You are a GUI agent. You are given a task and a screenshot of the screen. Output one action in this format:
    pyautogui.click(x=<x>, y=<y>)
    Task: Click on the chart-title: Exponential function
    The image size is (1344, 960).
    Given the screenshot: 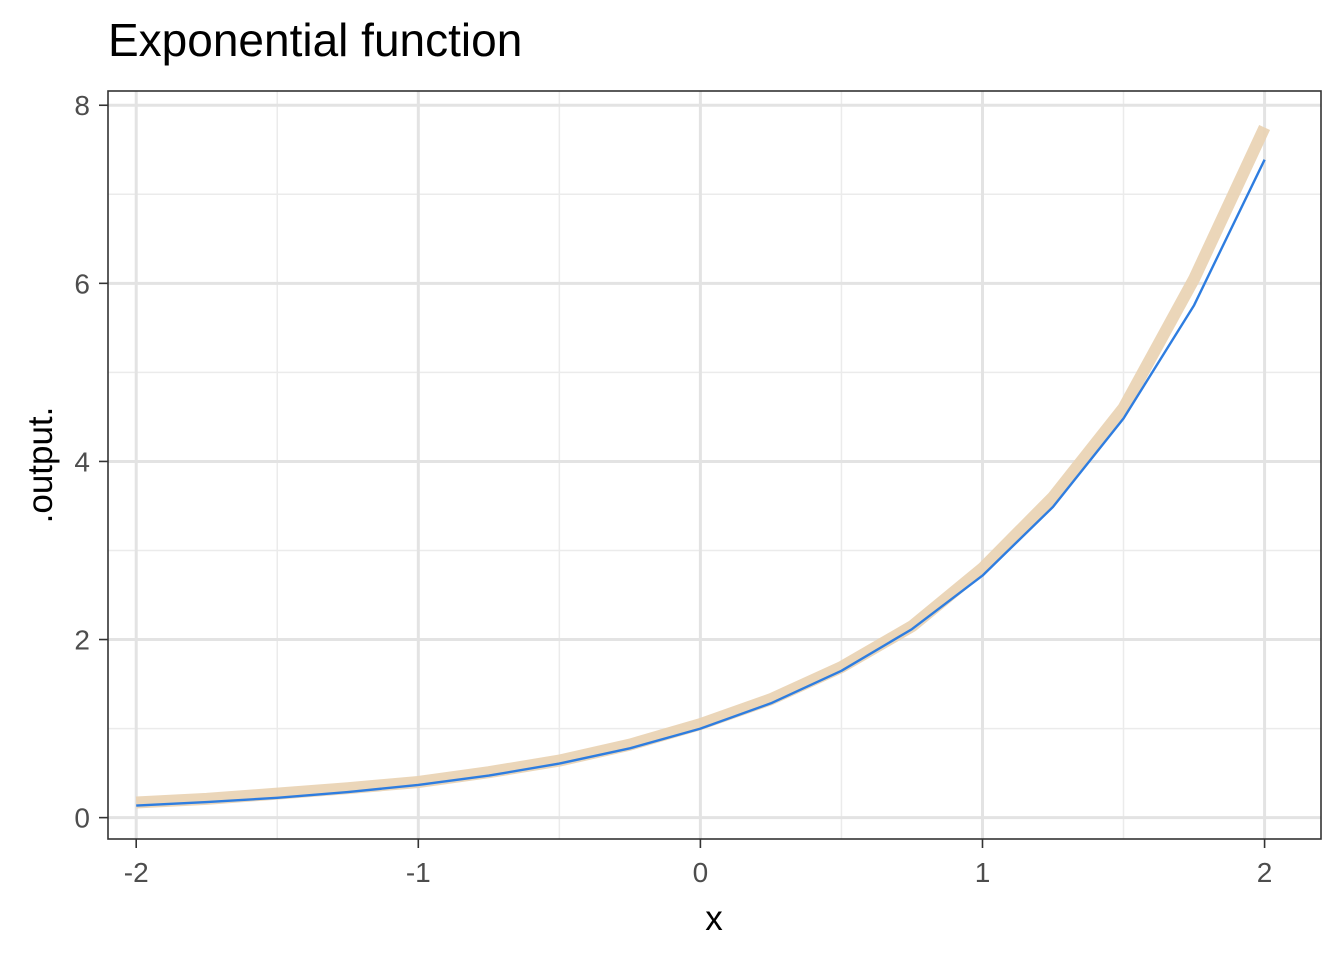 What is the action you would take?
    pyautogui.click(x=315, y=40)
    